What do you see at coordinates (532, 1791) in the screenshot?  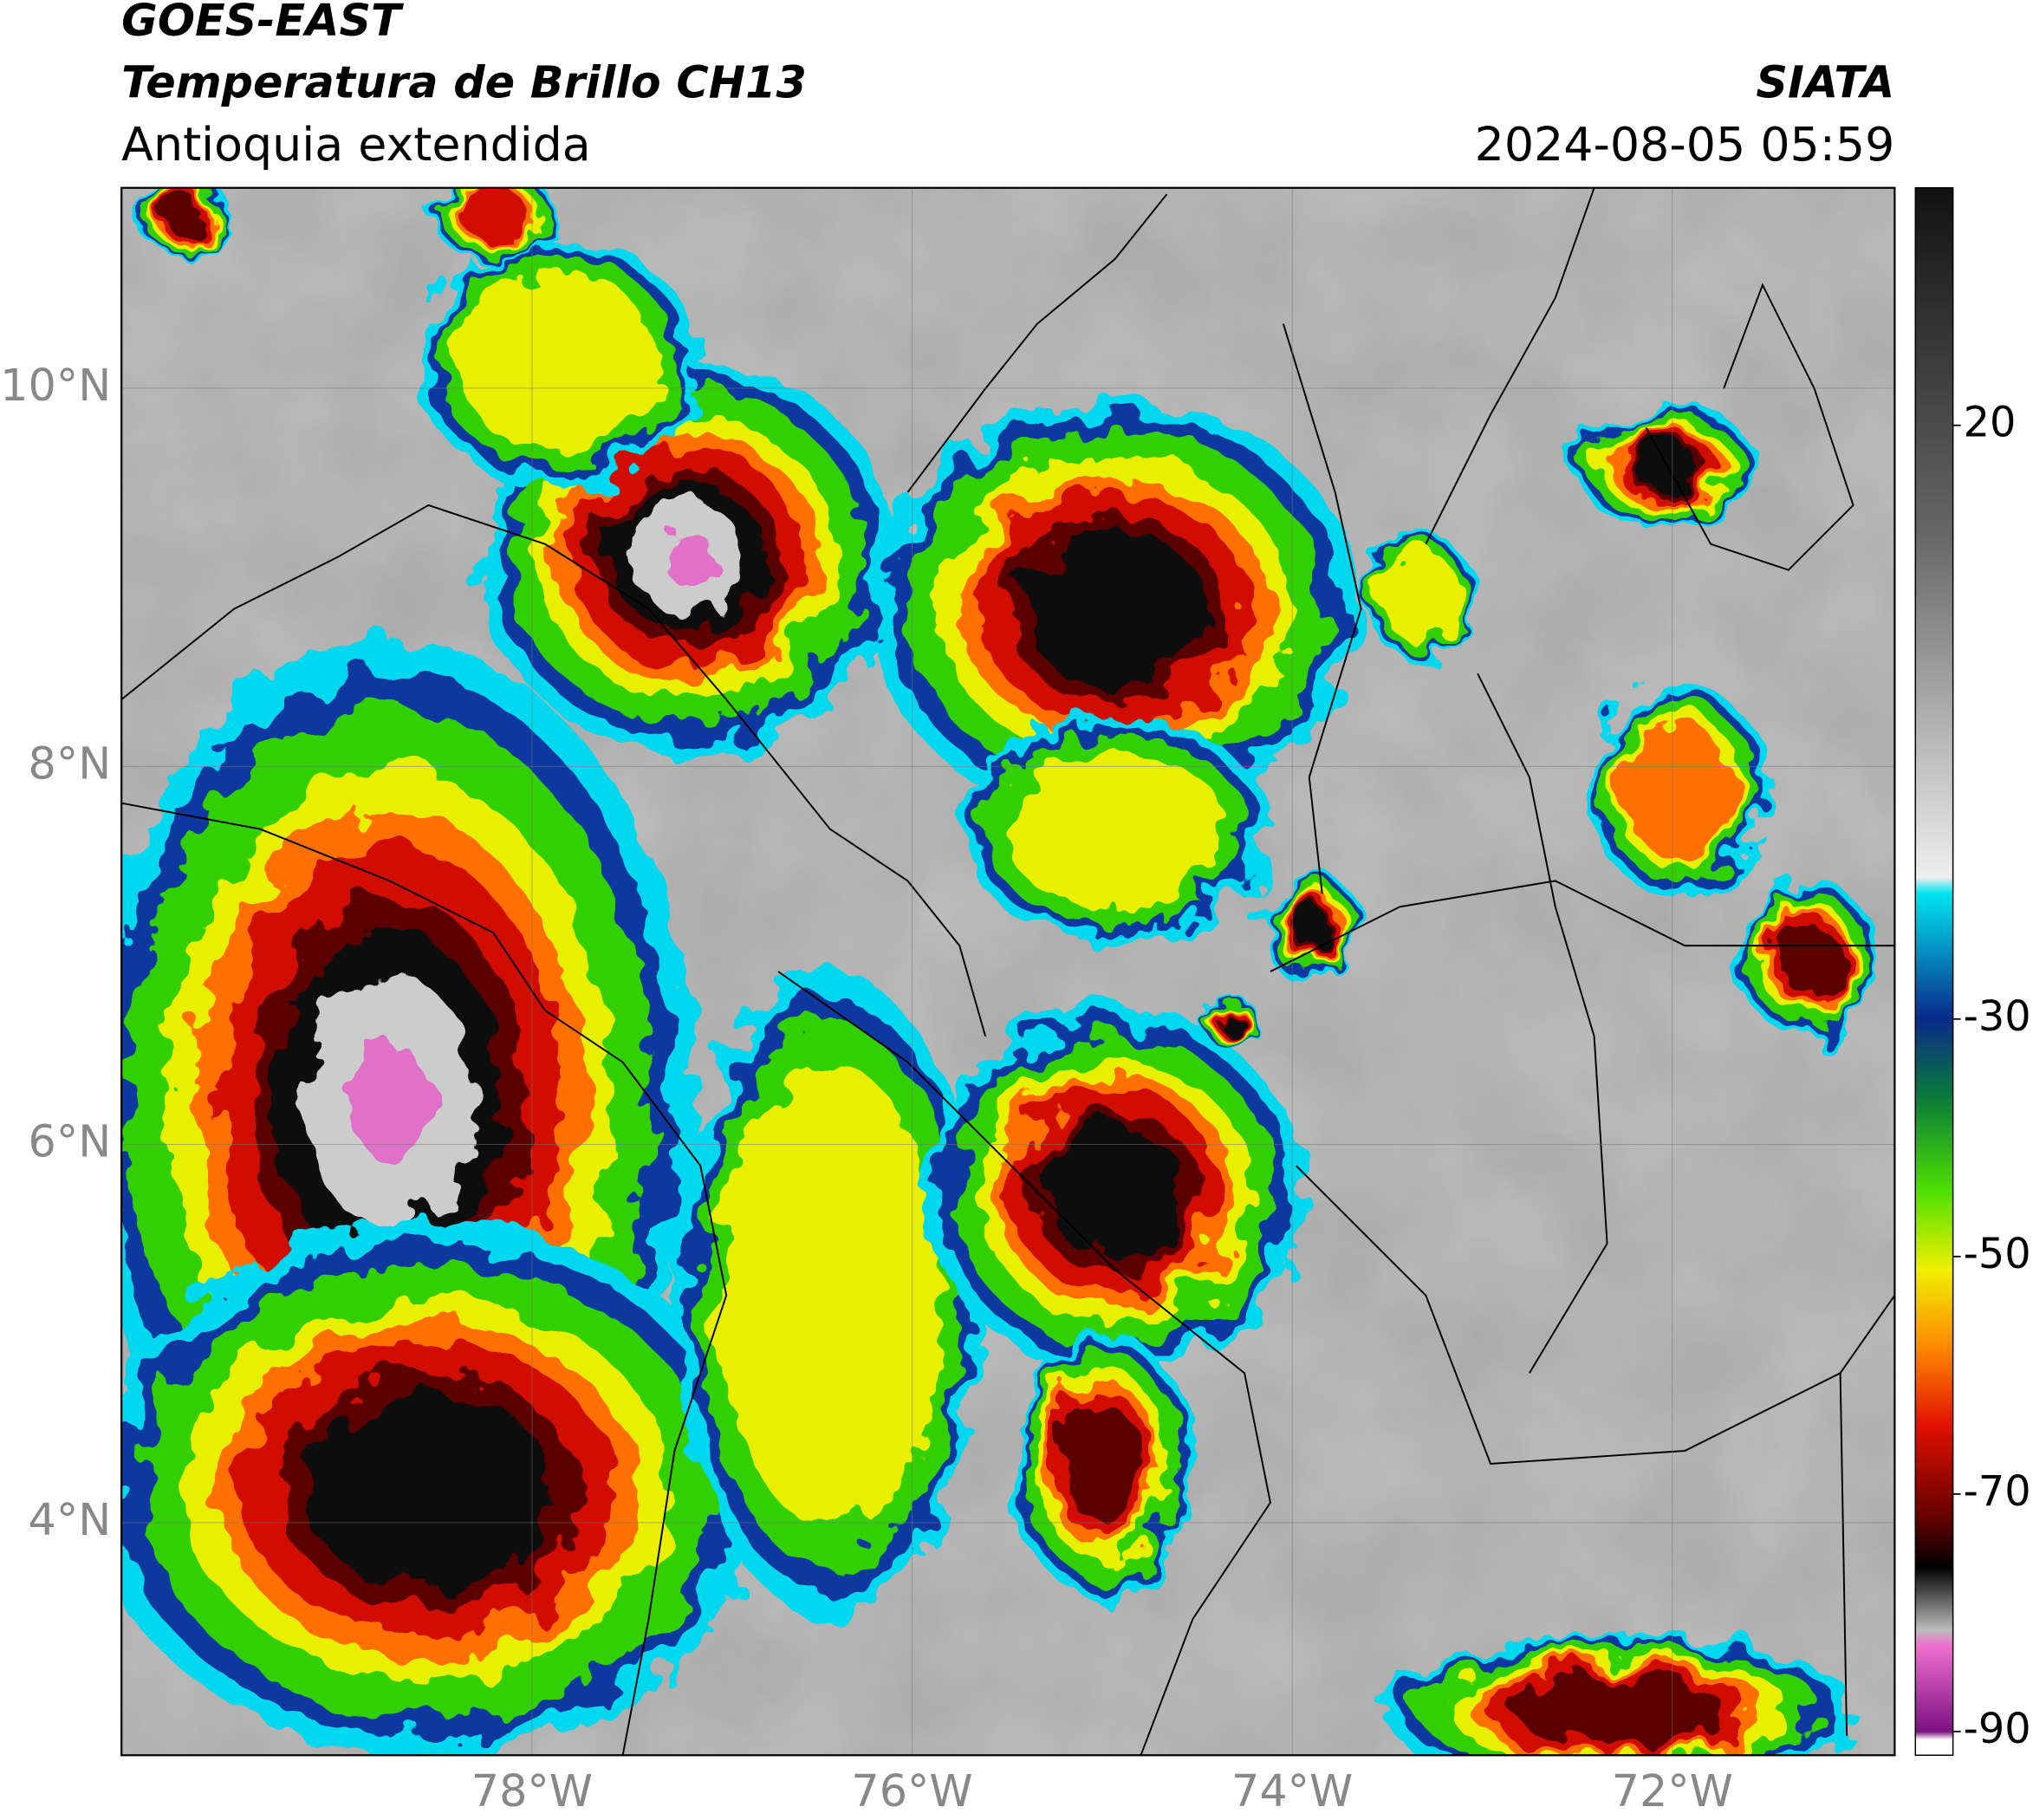 I see `x-tick-label: 78°W` at bounding box center [532, 1791].